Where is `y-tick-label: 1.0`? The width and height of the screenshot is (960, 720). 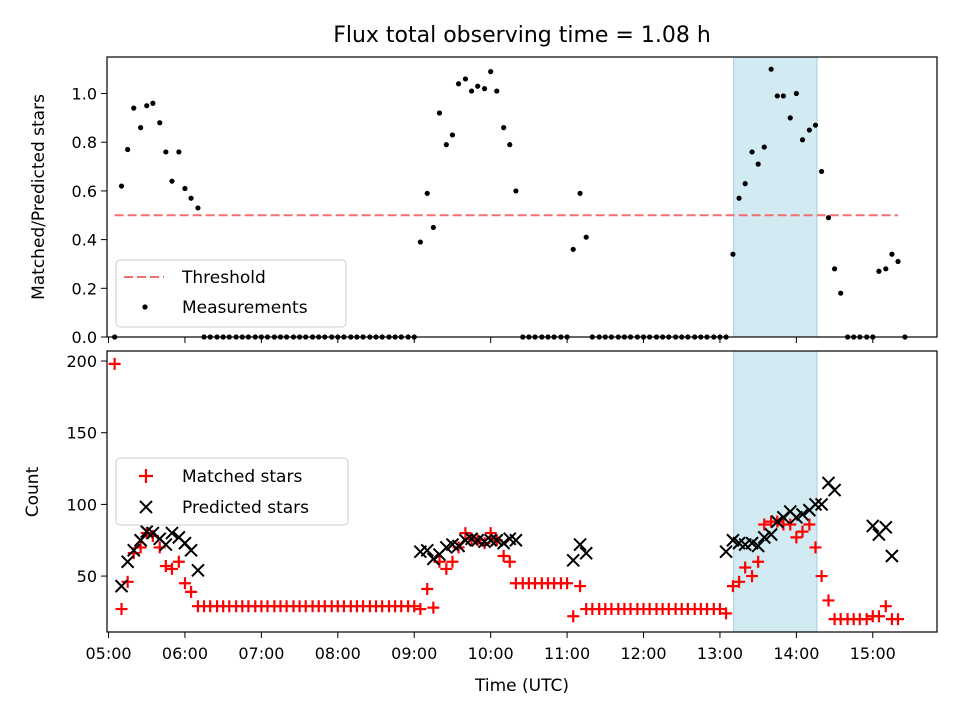 y-tick-label: 1.0 is located at coordinates (84, 94).